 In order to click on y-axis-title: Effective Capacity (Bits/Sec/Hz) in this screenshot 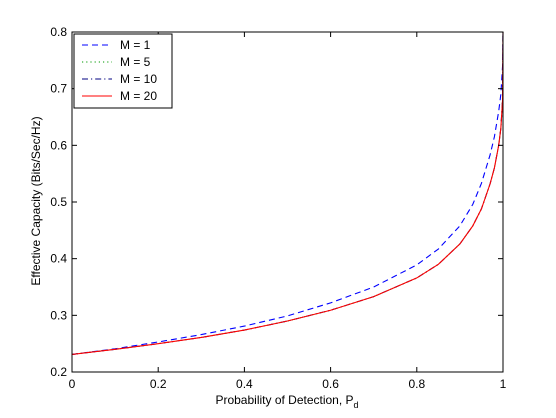, I will do `click(36, 200)`.